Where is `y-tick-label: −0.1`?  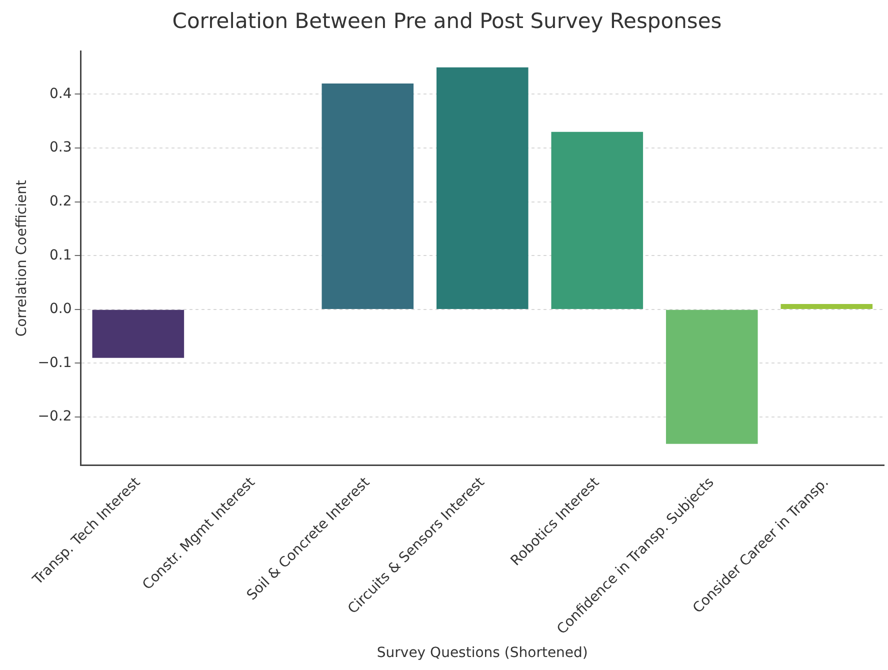
y-tick-label: −0.1 is located at coordinates (55, 362).